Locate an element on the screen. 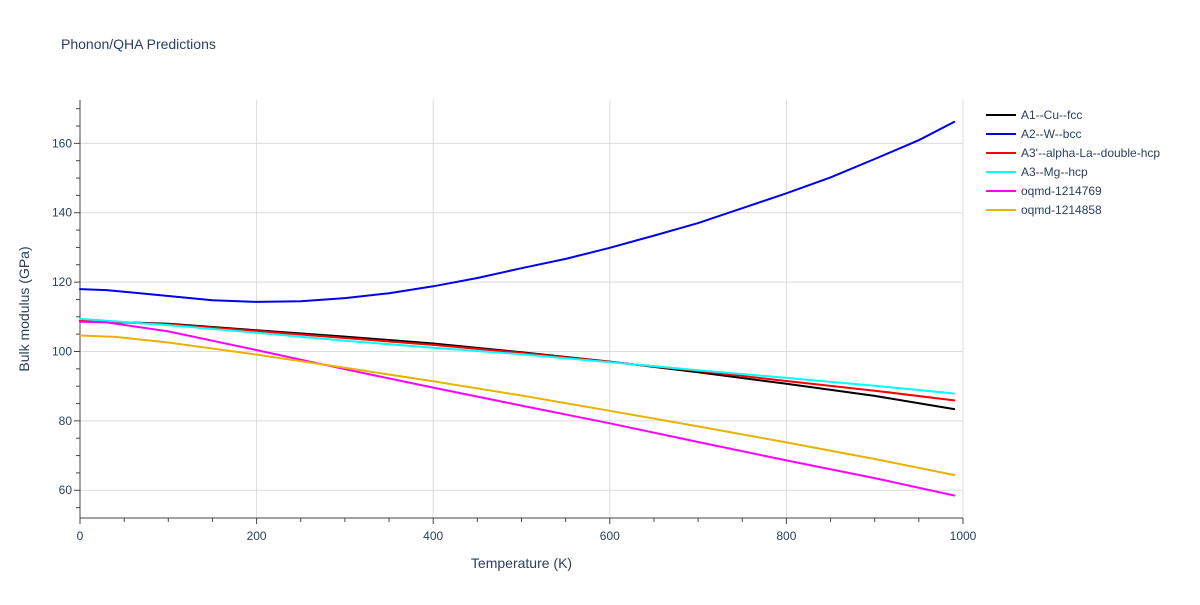 The width and height of the screenshot is (1200, 605). legend-item-3: A3--Mg--hcp is located at coordinates (1037, 172).